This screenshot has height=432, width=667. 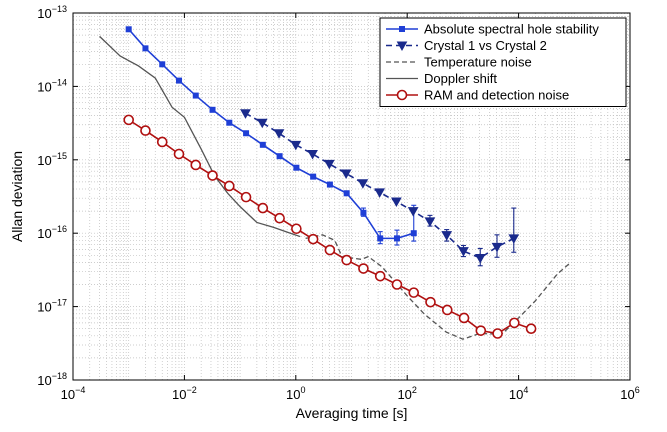 I want to click on legend-label: Crystal 1 vs Crystal 2, so click(x=485, y=45).